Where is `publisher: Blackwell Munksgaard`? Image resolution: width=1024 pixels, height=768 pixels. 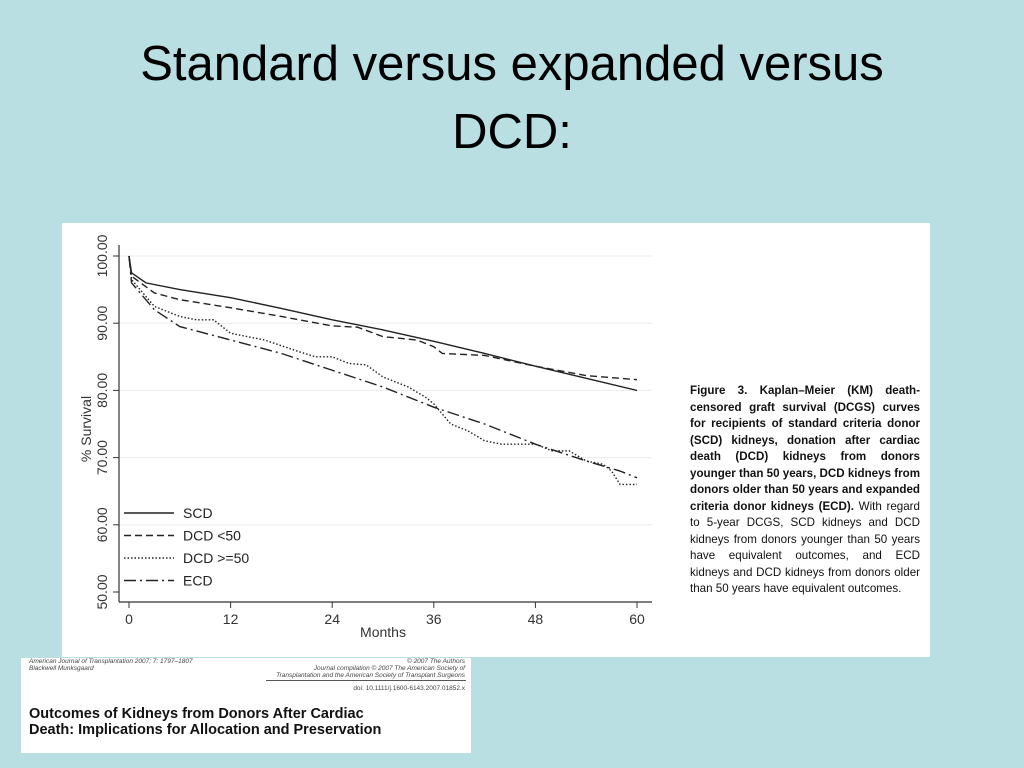 publisher: Blackwell Munksgaard is located at coordinates (61, 668).